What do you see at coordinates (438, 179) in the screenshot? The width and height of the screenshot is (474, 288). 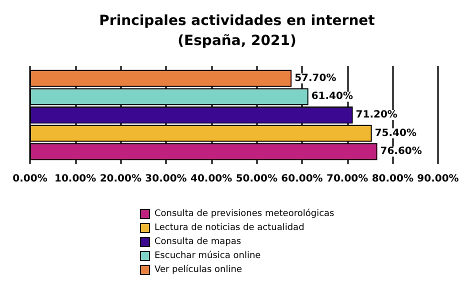 I see `x-tick-label: 90.00%` at bounding box center [438, 179].